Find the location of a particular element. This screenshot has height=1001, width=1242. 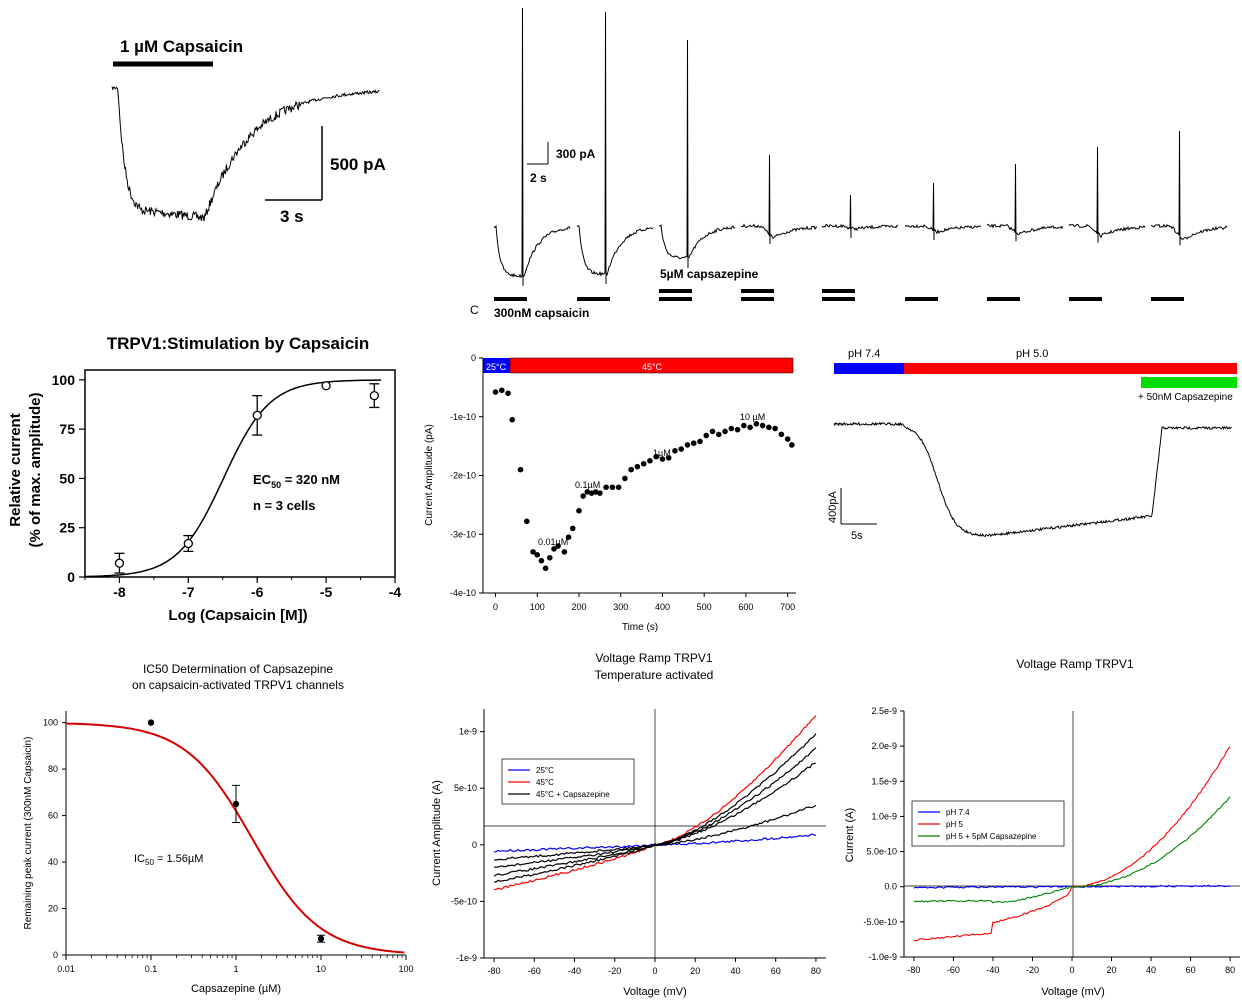

legend: 25°C 45°C 45°C + Capsazepine is located at coordinates (559, 782).